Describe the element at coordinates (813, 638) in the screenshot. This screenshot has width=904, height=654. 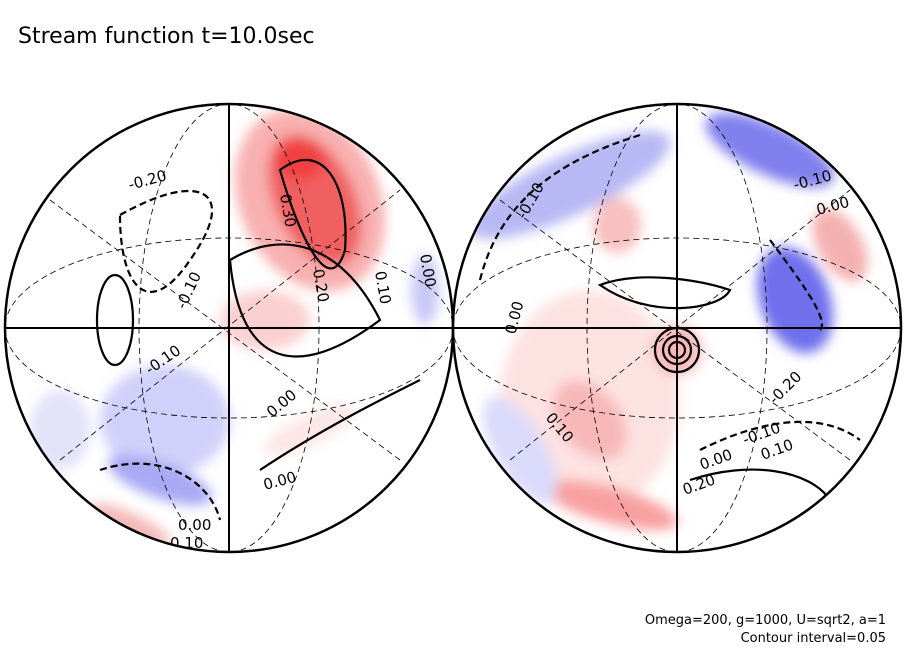
I see `contour-interval-note: Contour interval=0.05` at that location.